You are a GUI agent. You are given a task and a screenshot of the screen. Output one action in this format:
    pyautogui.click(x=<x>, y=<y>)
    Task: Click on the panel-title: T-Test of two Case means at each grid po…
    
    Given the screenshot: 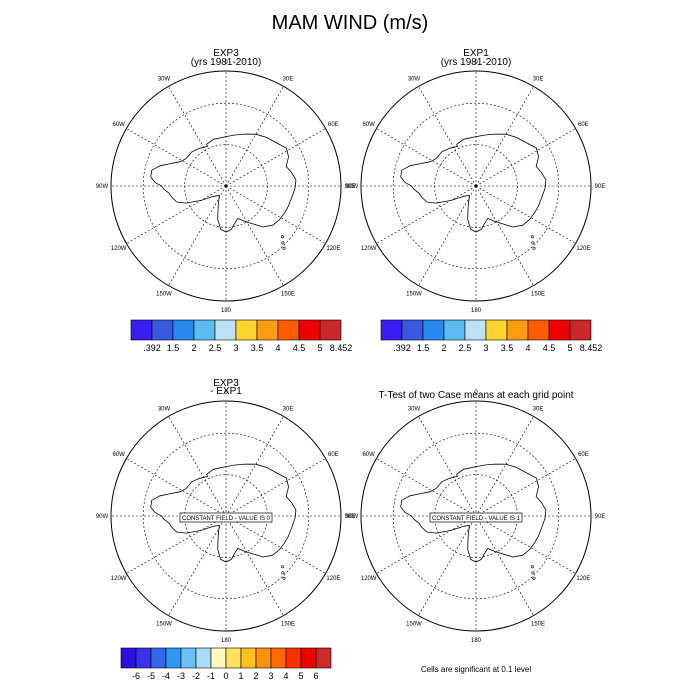 What is the action you would take?
    pyautogui.click(x=475, y=395)
    